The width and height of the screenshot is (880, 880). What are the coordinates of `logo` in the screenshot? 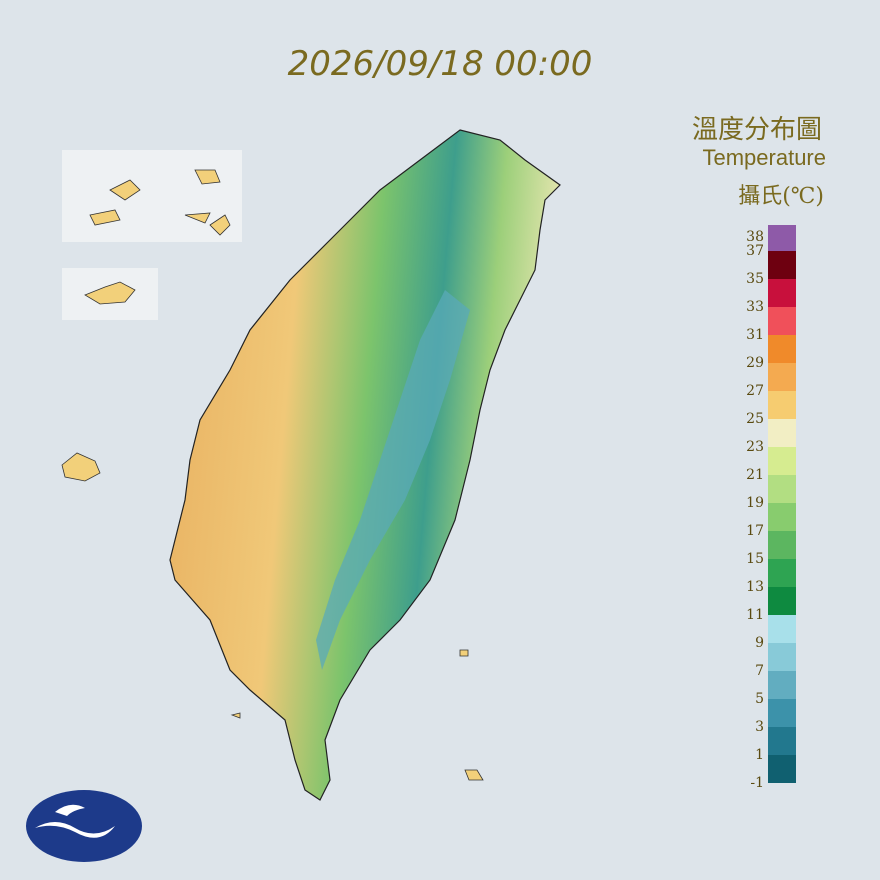 It's located at (84, 826).